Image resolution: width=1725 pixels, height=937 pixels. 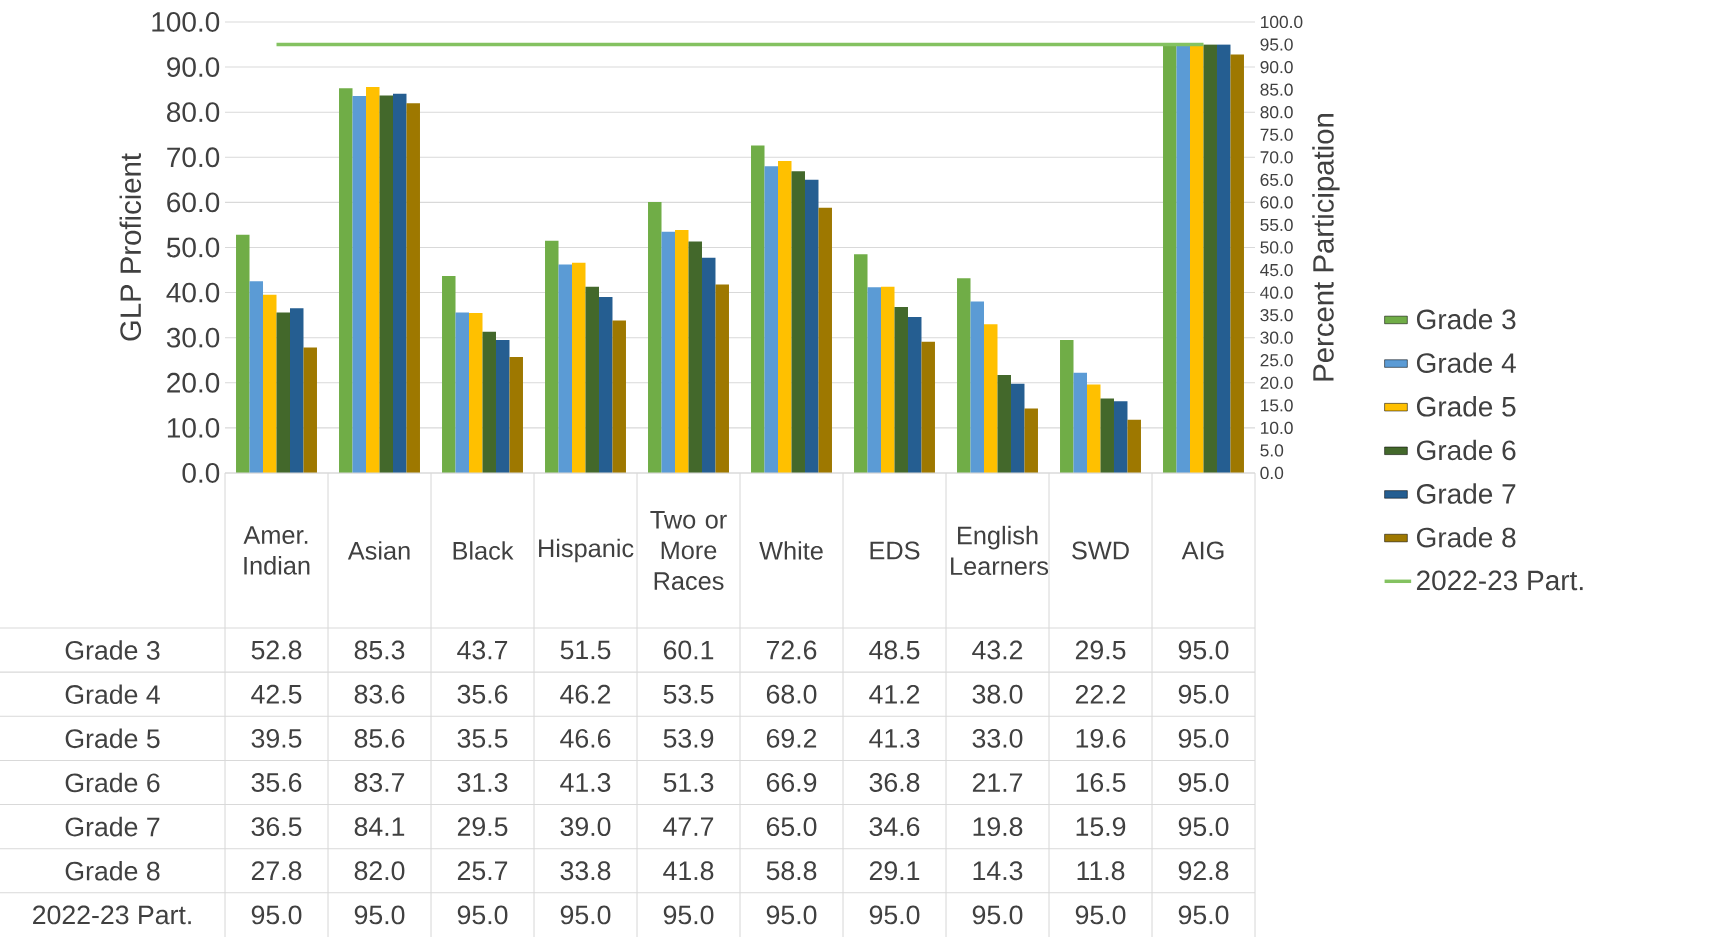 What do you see at coordinates (482, 827) in the screenshot?
I see `data-label: 29.5` at bounding box center [482, 827].